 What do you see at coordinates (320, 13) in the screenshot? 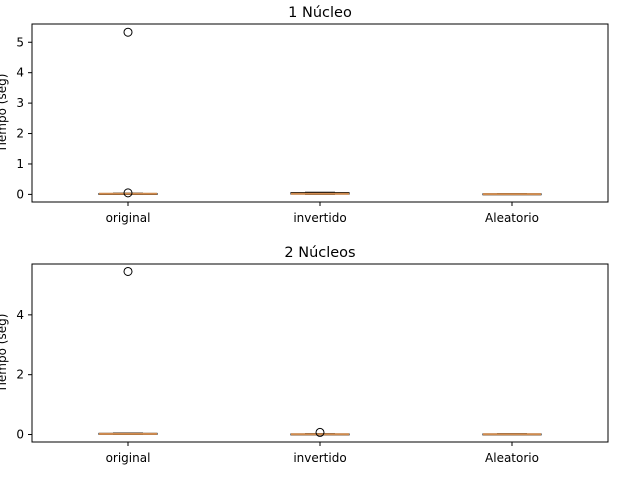
I see `chart-title: 1 Núcleo` at bounding box center [320, 13].